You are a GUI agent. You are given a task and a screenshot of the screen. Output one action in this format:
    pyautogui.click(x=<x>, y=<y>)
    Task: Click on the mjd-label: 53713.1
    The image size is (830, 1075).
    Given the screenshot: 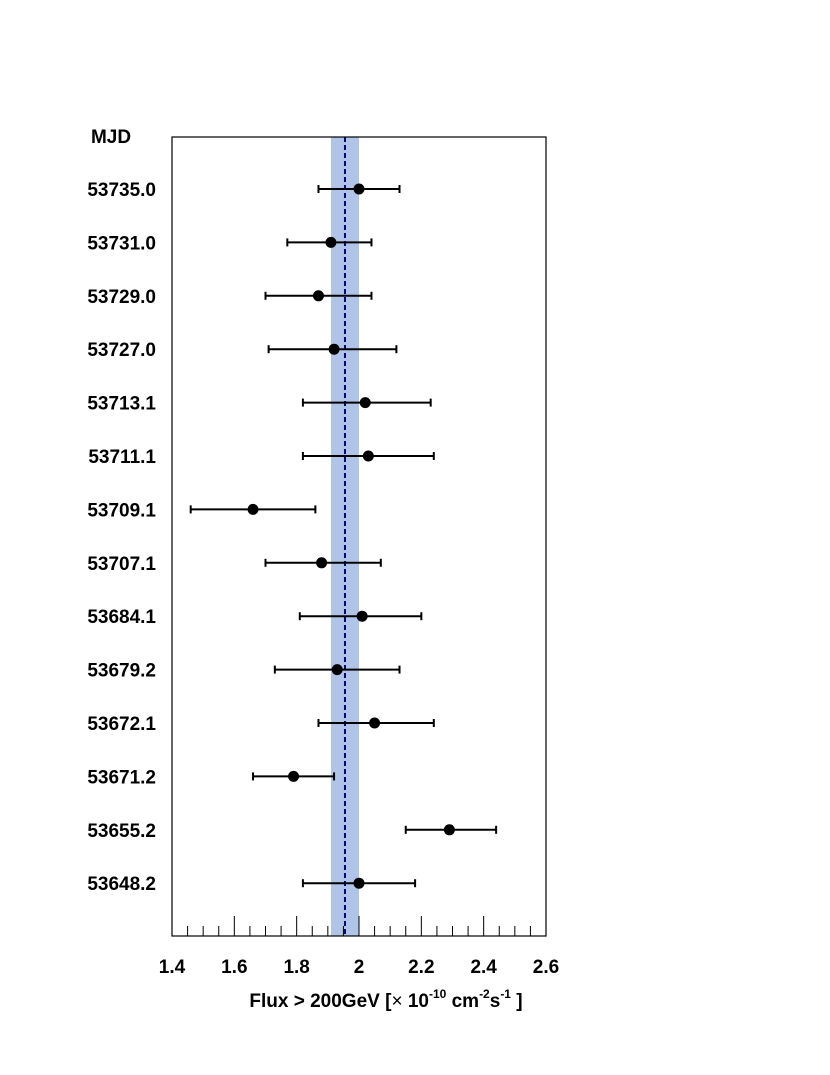 What is the action you would take?
    pyautogui.click(x=121, y=404)
    